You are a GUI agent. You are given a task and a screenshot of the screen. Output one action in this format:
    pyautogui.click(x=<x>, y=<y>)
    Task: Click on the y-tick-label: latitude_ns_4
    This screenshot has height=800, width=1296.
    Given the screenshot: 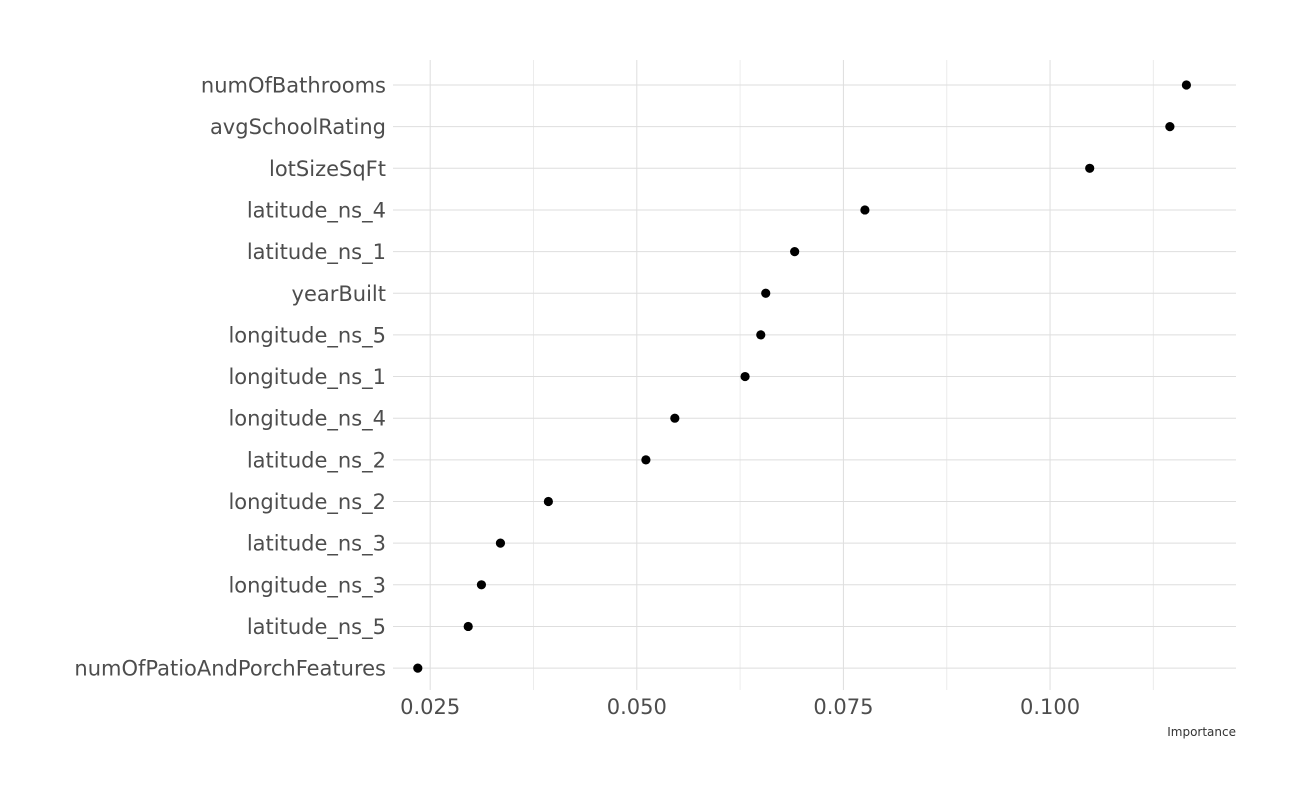 What is the action you would take?
    pyautogui.click(x=316, y=210)
    